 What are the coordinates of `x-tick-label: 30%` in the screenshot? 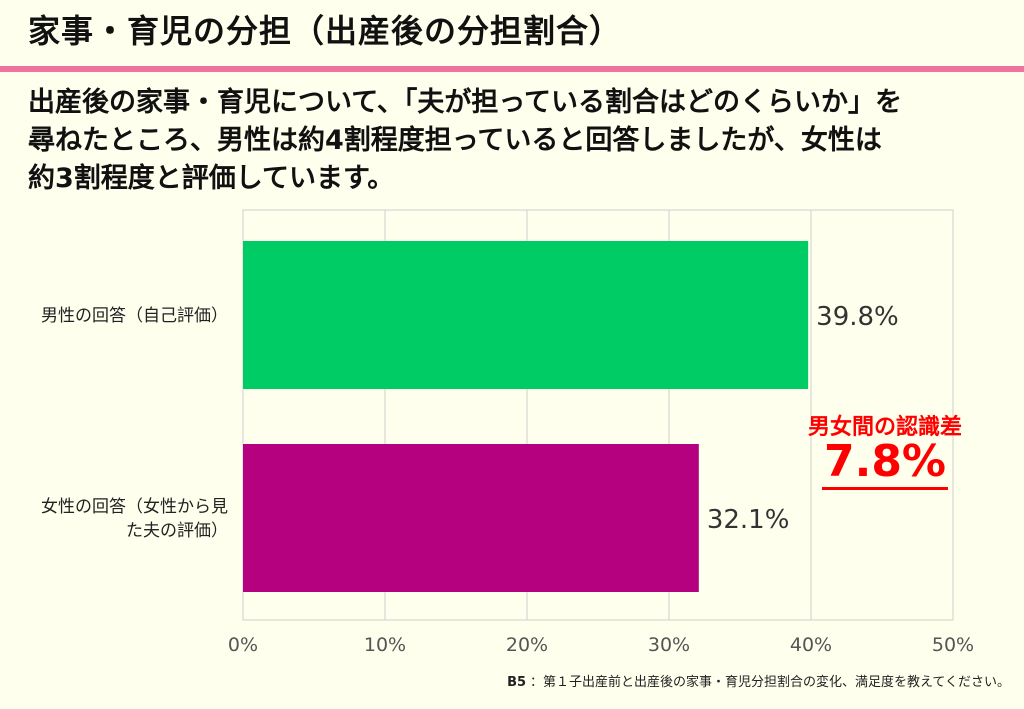 It's located at (669, 645).